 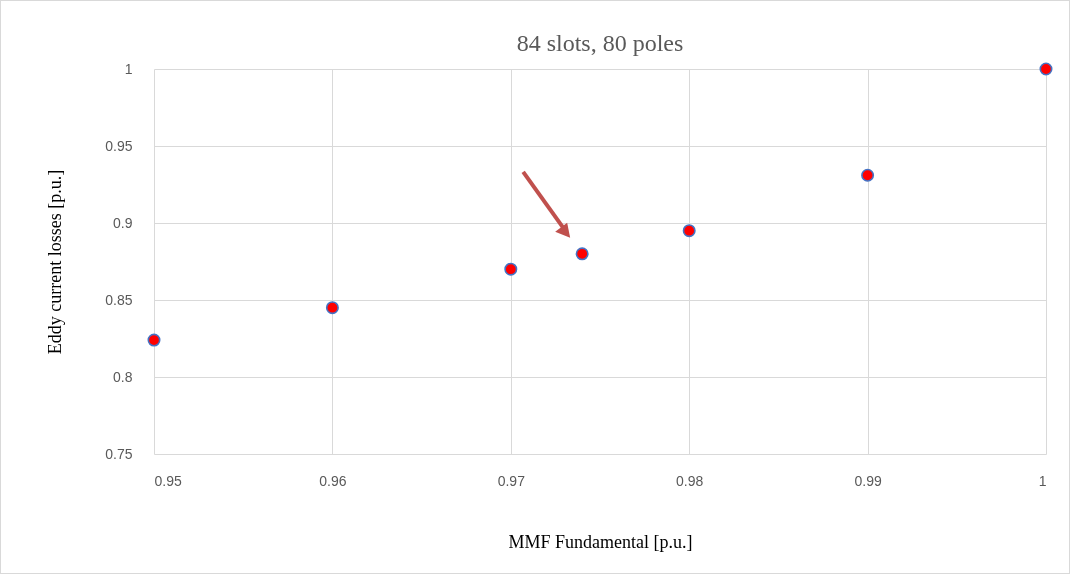 I want to click on y-tick-label: 0.95, so click(x=119, y=145).